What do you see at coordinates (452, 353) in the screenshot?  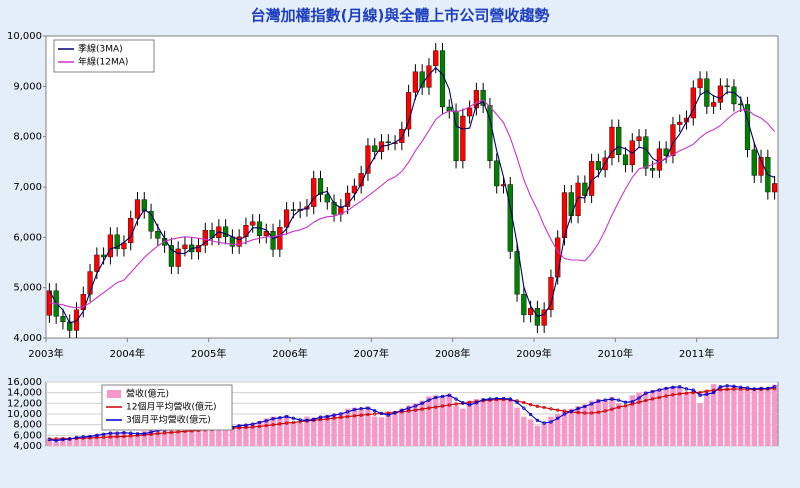 I see `x-tick-label: 2008年` at bounding box center [452, 353].